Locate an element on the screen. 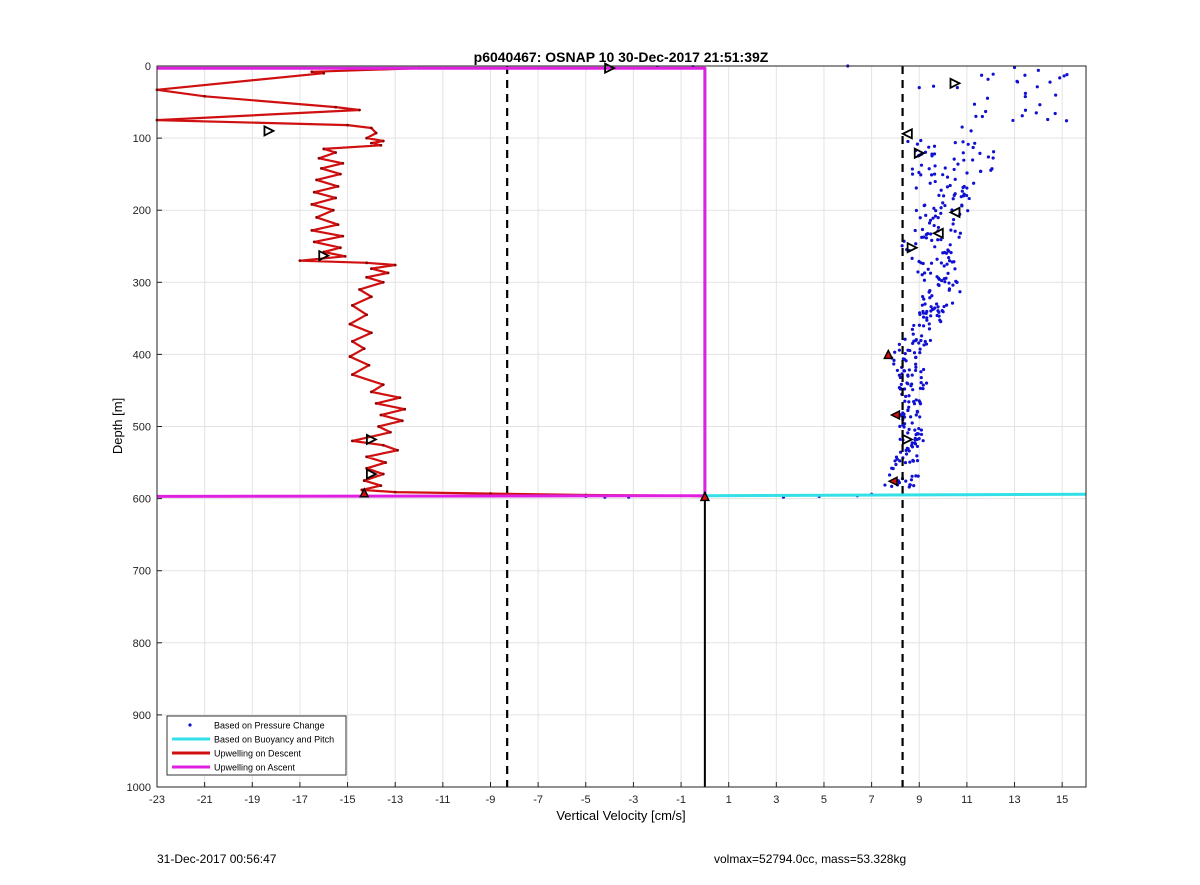 Image resolution: width=1200 pixels, height=885 pixels. legend-label: Upwelling on Ascent is located at coordinates (255, 768).